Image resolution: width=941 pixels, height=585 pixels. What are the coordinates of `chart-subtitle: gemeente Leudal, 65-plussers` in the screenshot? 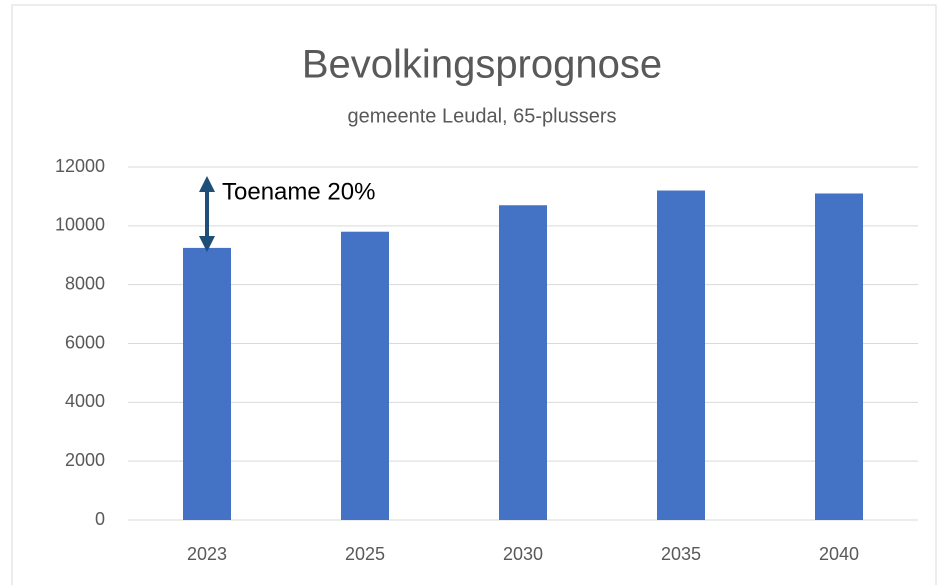 It's located at (481, 116).